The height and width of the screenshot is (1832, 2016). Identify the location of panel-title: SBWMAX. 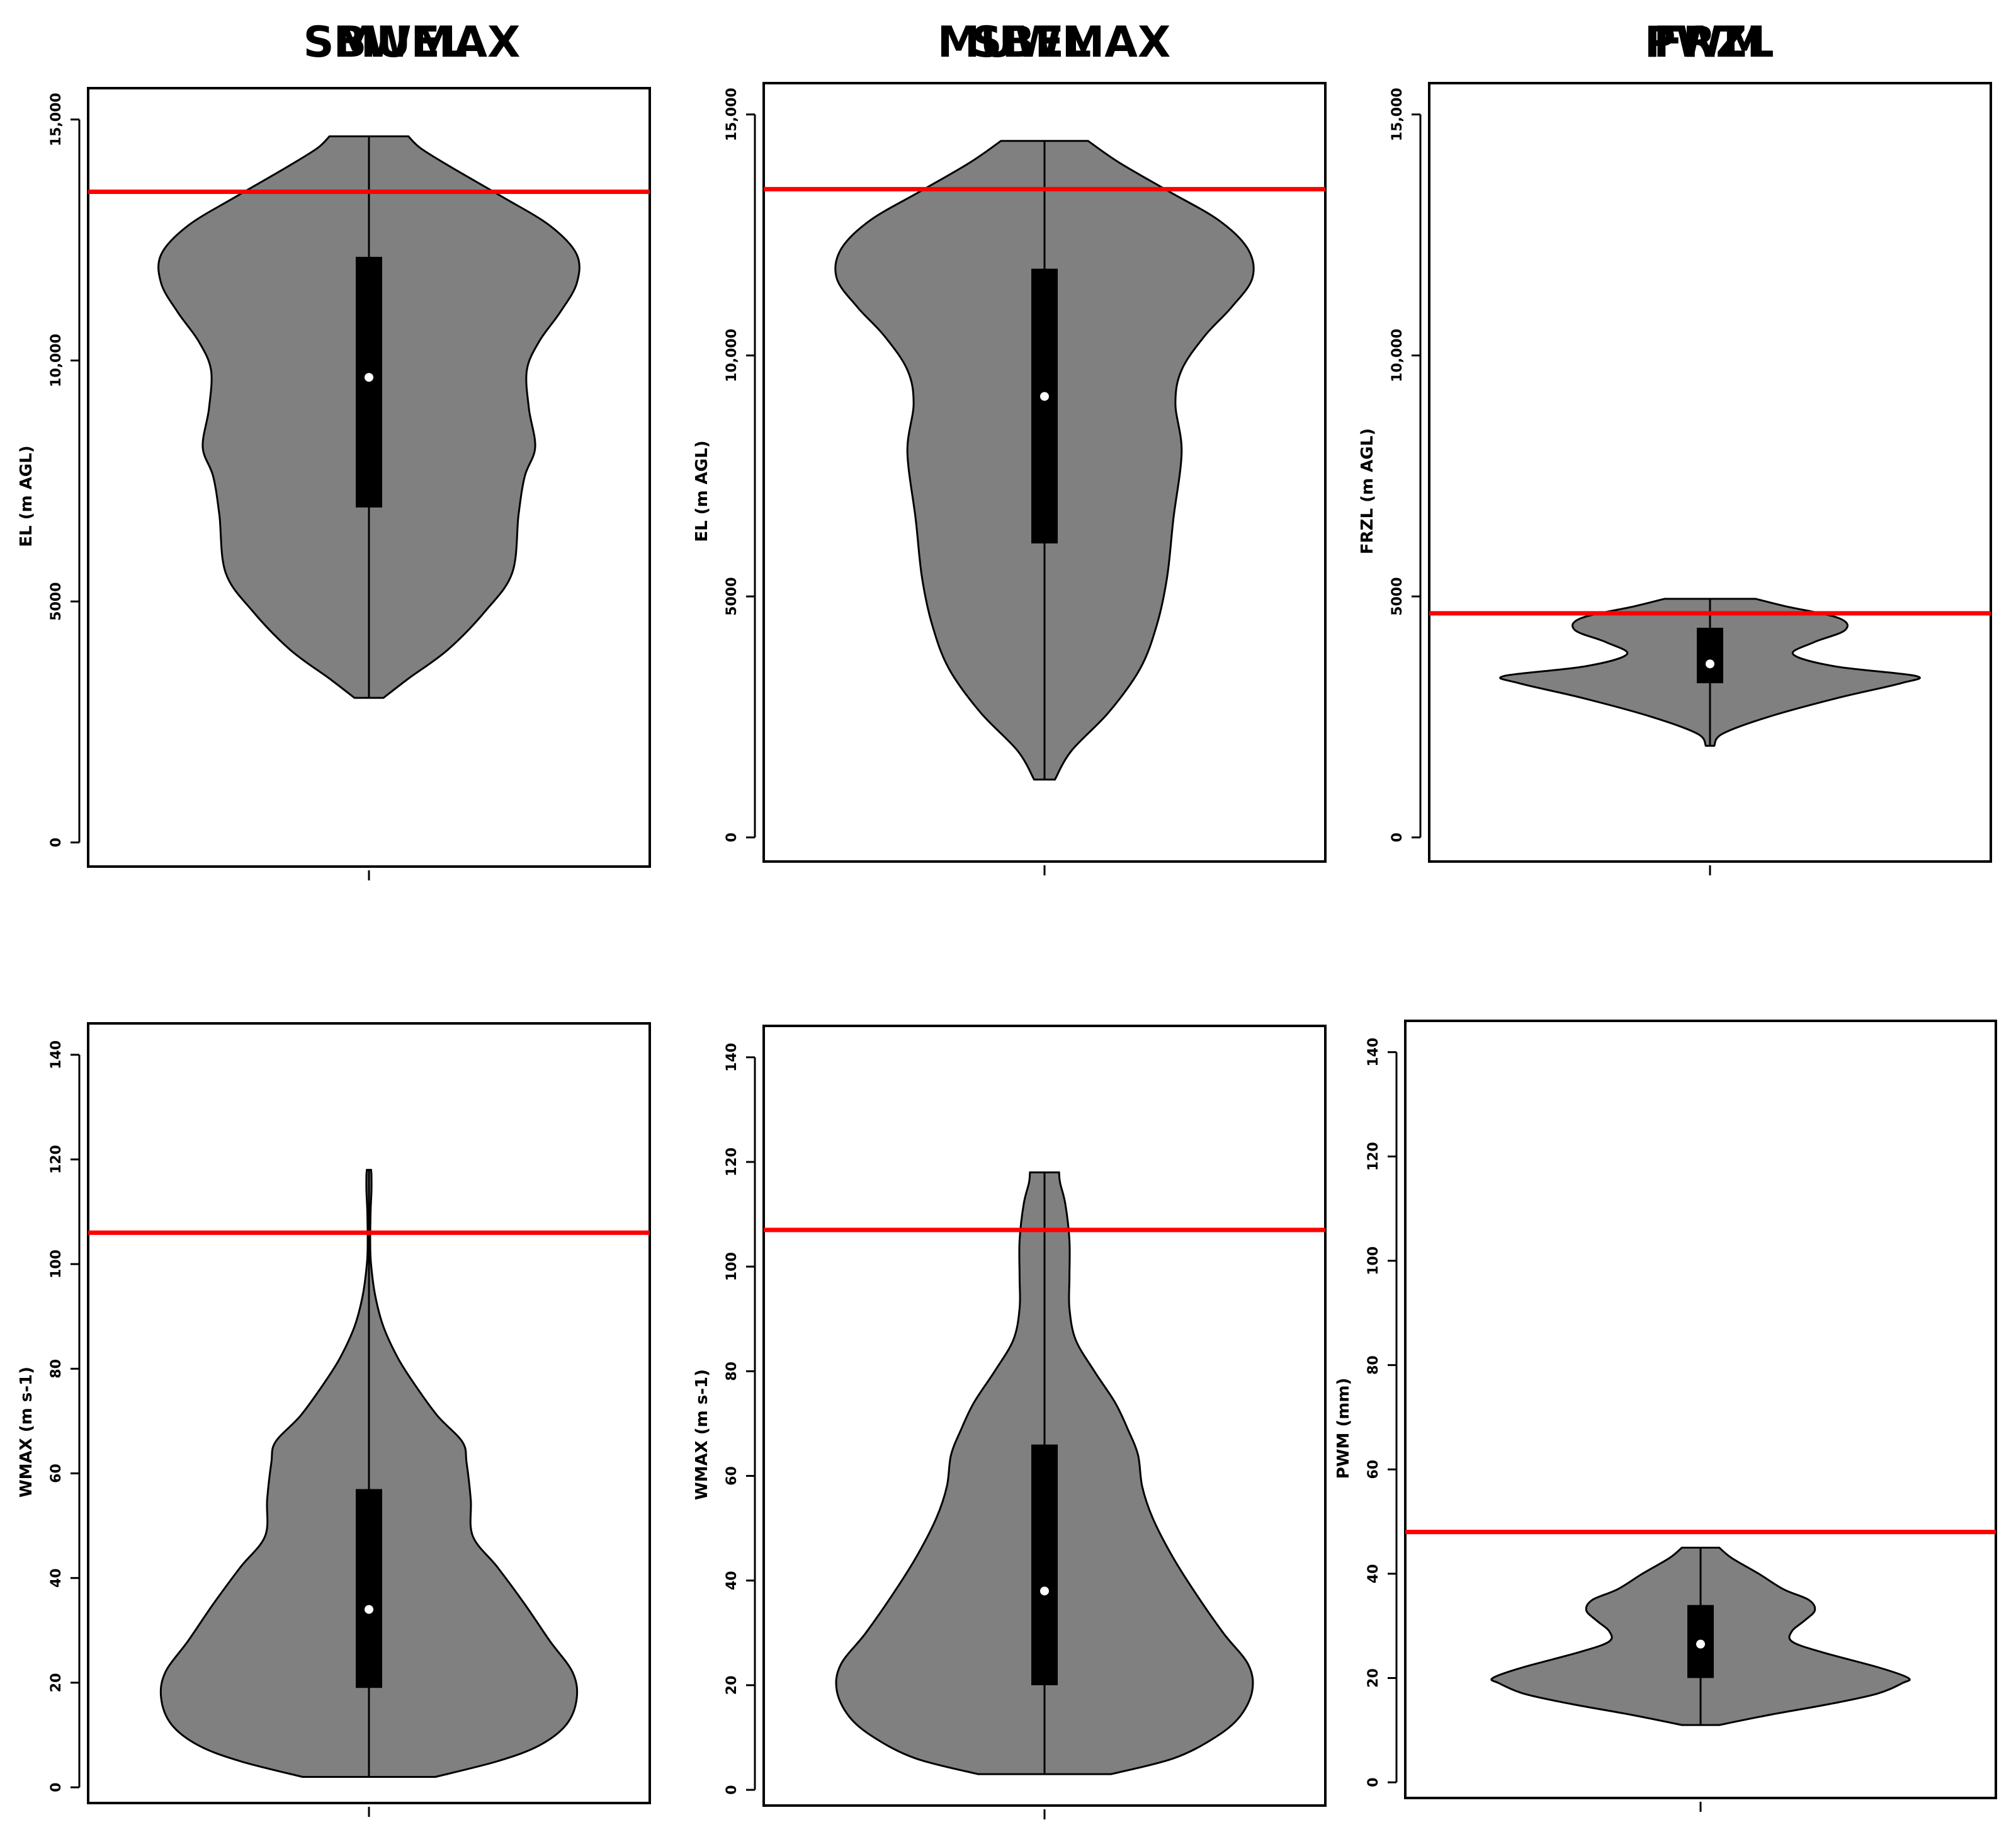
(412, 42).